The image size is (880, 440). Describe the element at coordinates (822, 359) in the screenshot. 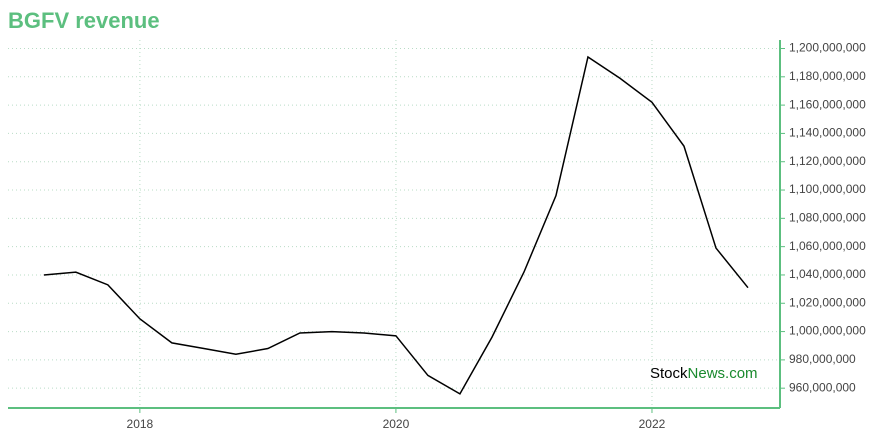

I see `y-tick-label: 980,000,000` at that location.